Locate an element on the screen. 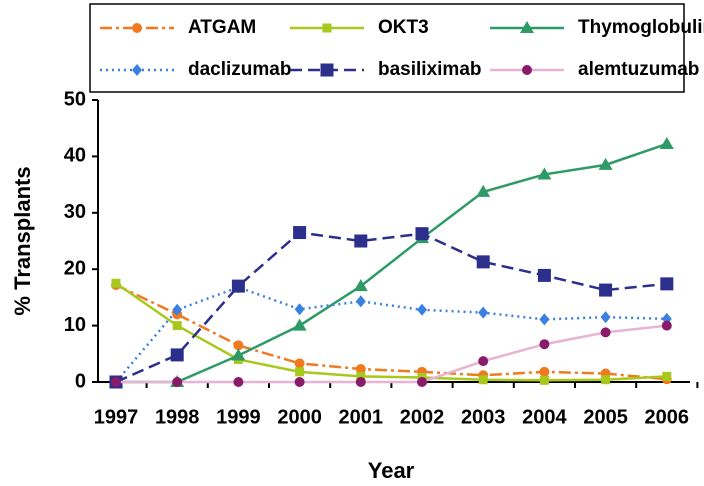  series-line is located at coordinates (391, 354).